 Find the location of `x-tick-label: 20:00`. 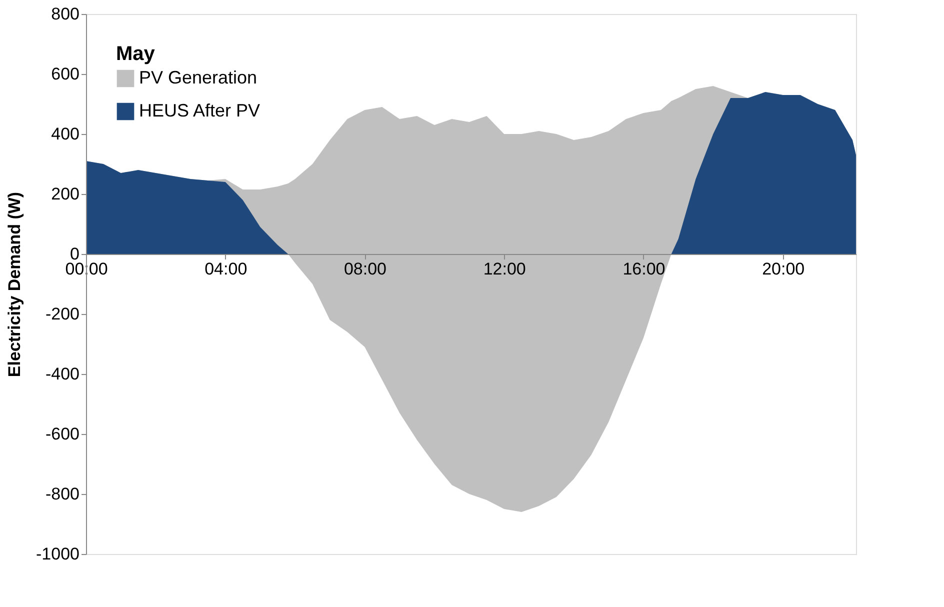

x-tick-label: 20:00 is located at coordinates (783, 269).